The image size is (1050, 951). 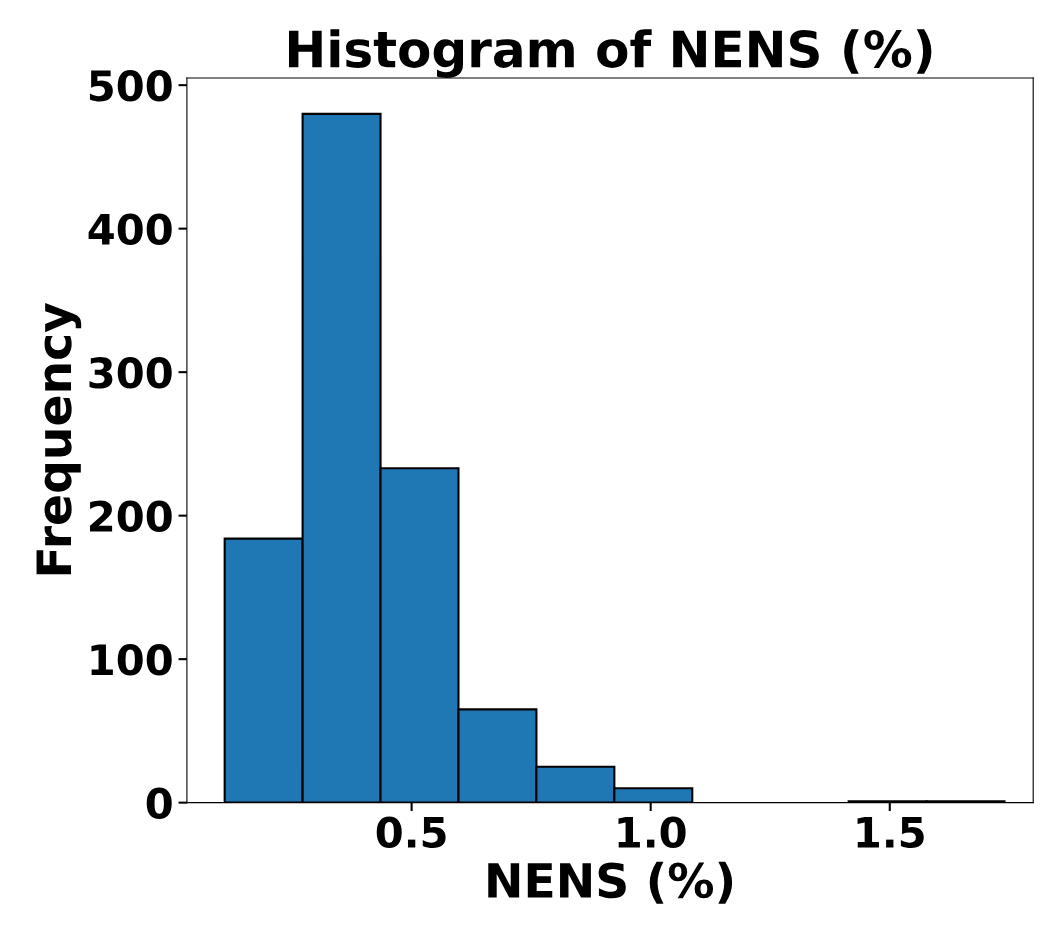 What do you see at coordinates (131, 660) in the screenshot?
I see `y-tick-label: 100` at bounding box center [131, 660].